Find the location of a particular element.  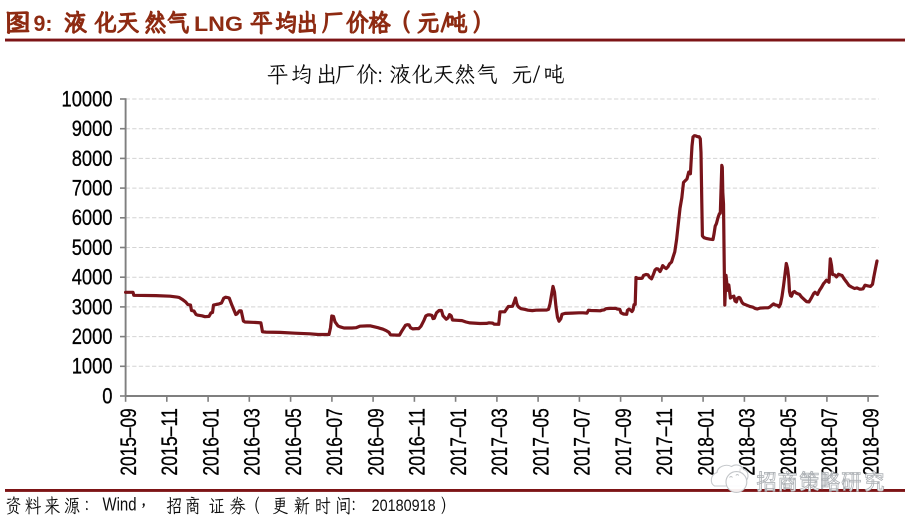

svg-text: 2016–01 is located at coordinates (210, 441).